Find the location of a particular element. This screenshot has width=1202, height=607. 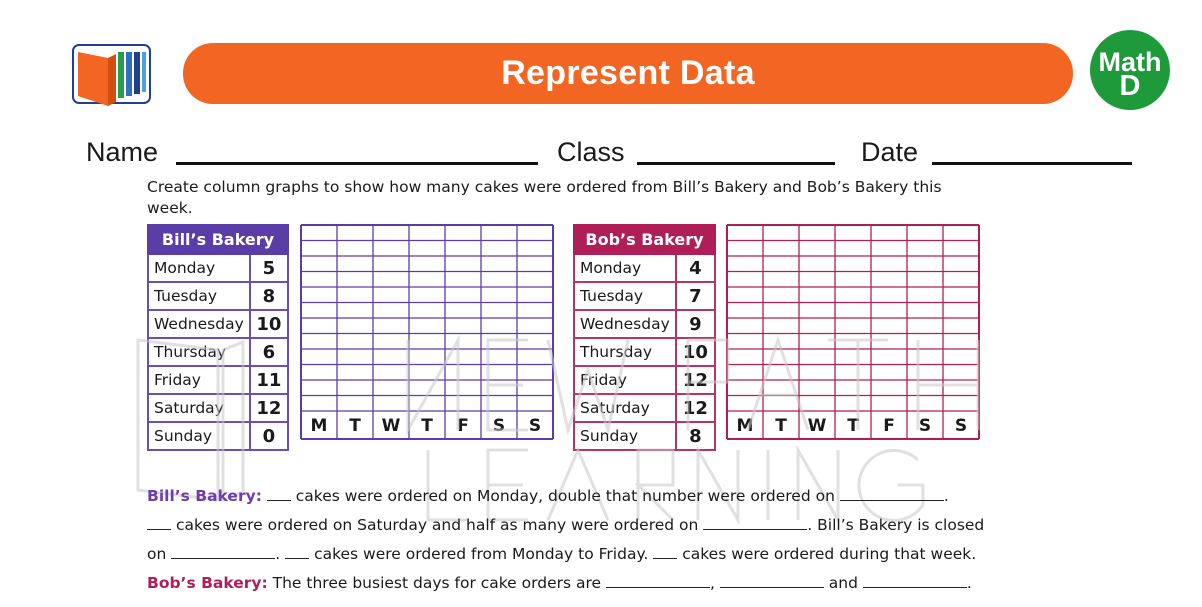

subject-badge: Math D is located at coordinates (1130, 70).